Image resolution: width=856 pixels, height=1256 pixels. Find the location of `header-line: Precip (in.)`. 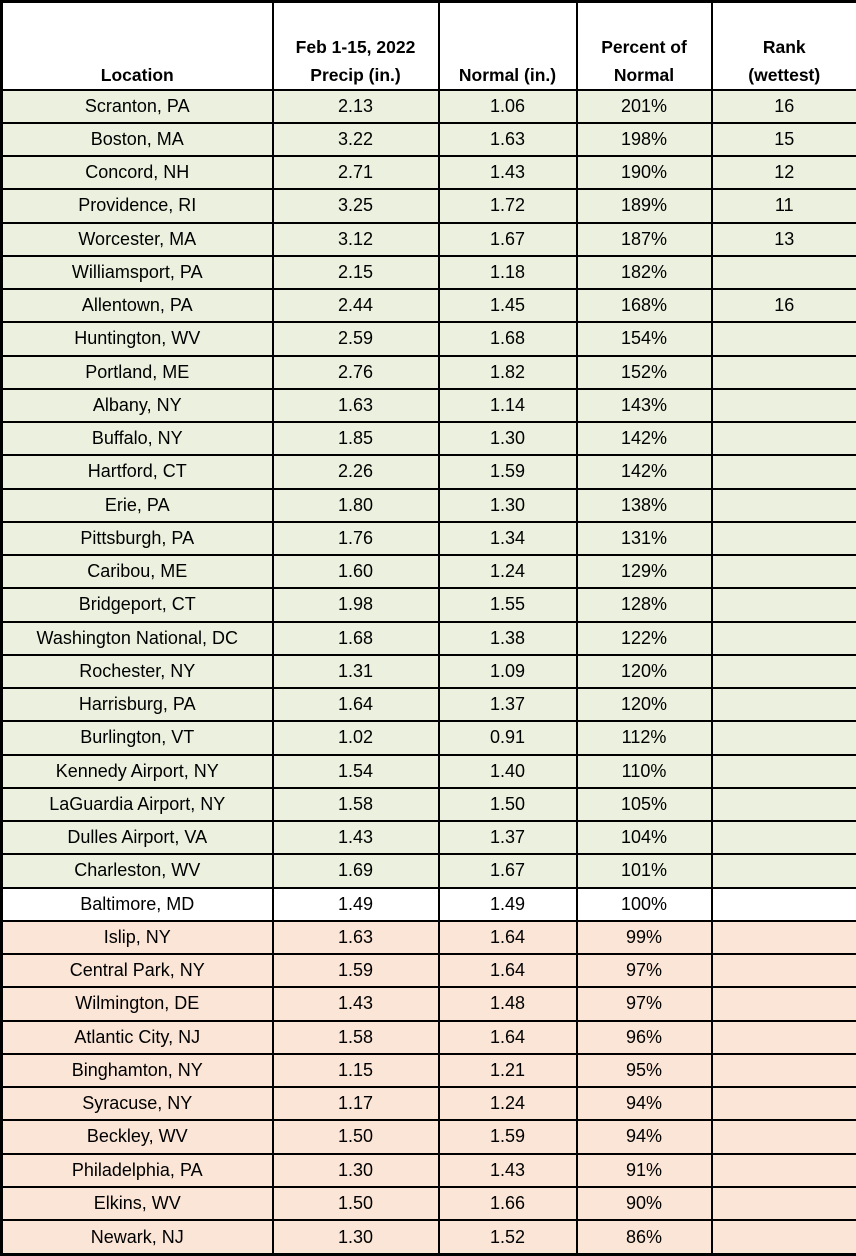

header-line: Precip (in.) is located at coordinates (355, 74).